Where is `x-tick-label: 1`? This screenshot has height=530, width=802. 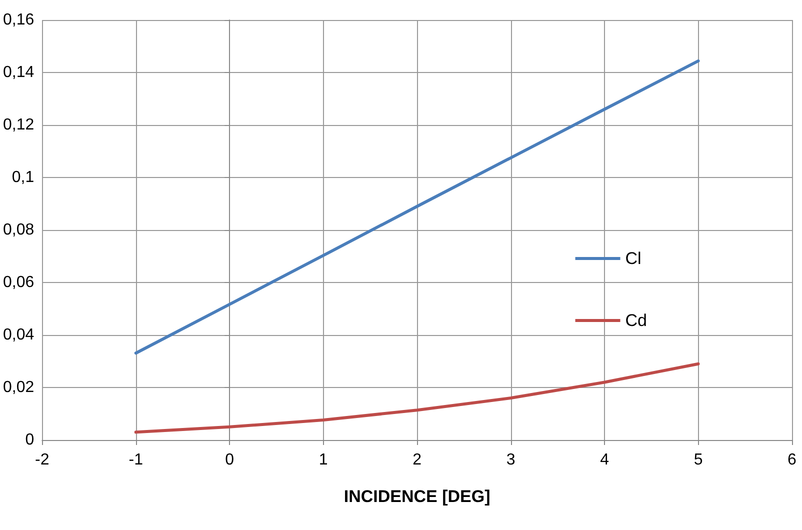 x-tick-label: 1 is located at coordinates (323, 460).